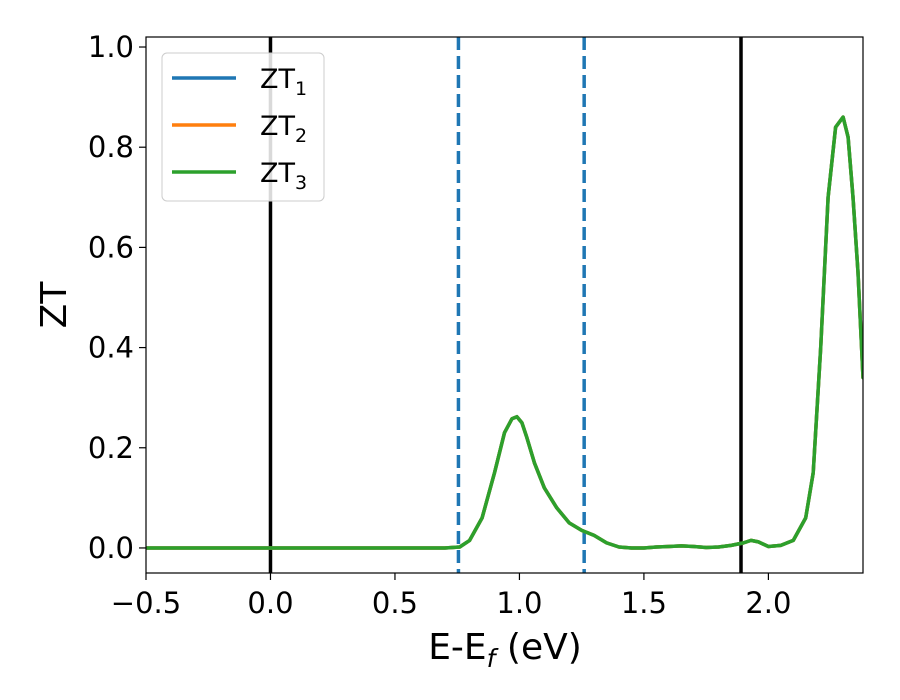 The width and height of the screenshot is (900, 700). What do you see at coordinates (283, 176) in the screenshot?
I see `legend-label-3: ZT3` at bounding box center [283, 176].